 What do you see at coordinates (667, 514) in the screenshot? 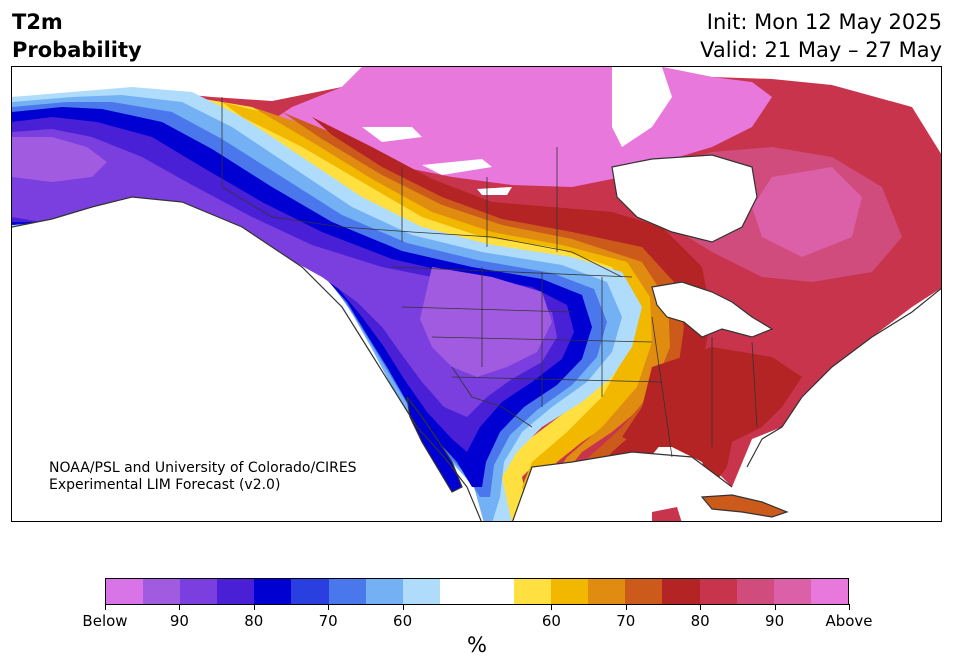
I see `yucatan` at bounding box center [667, 514].